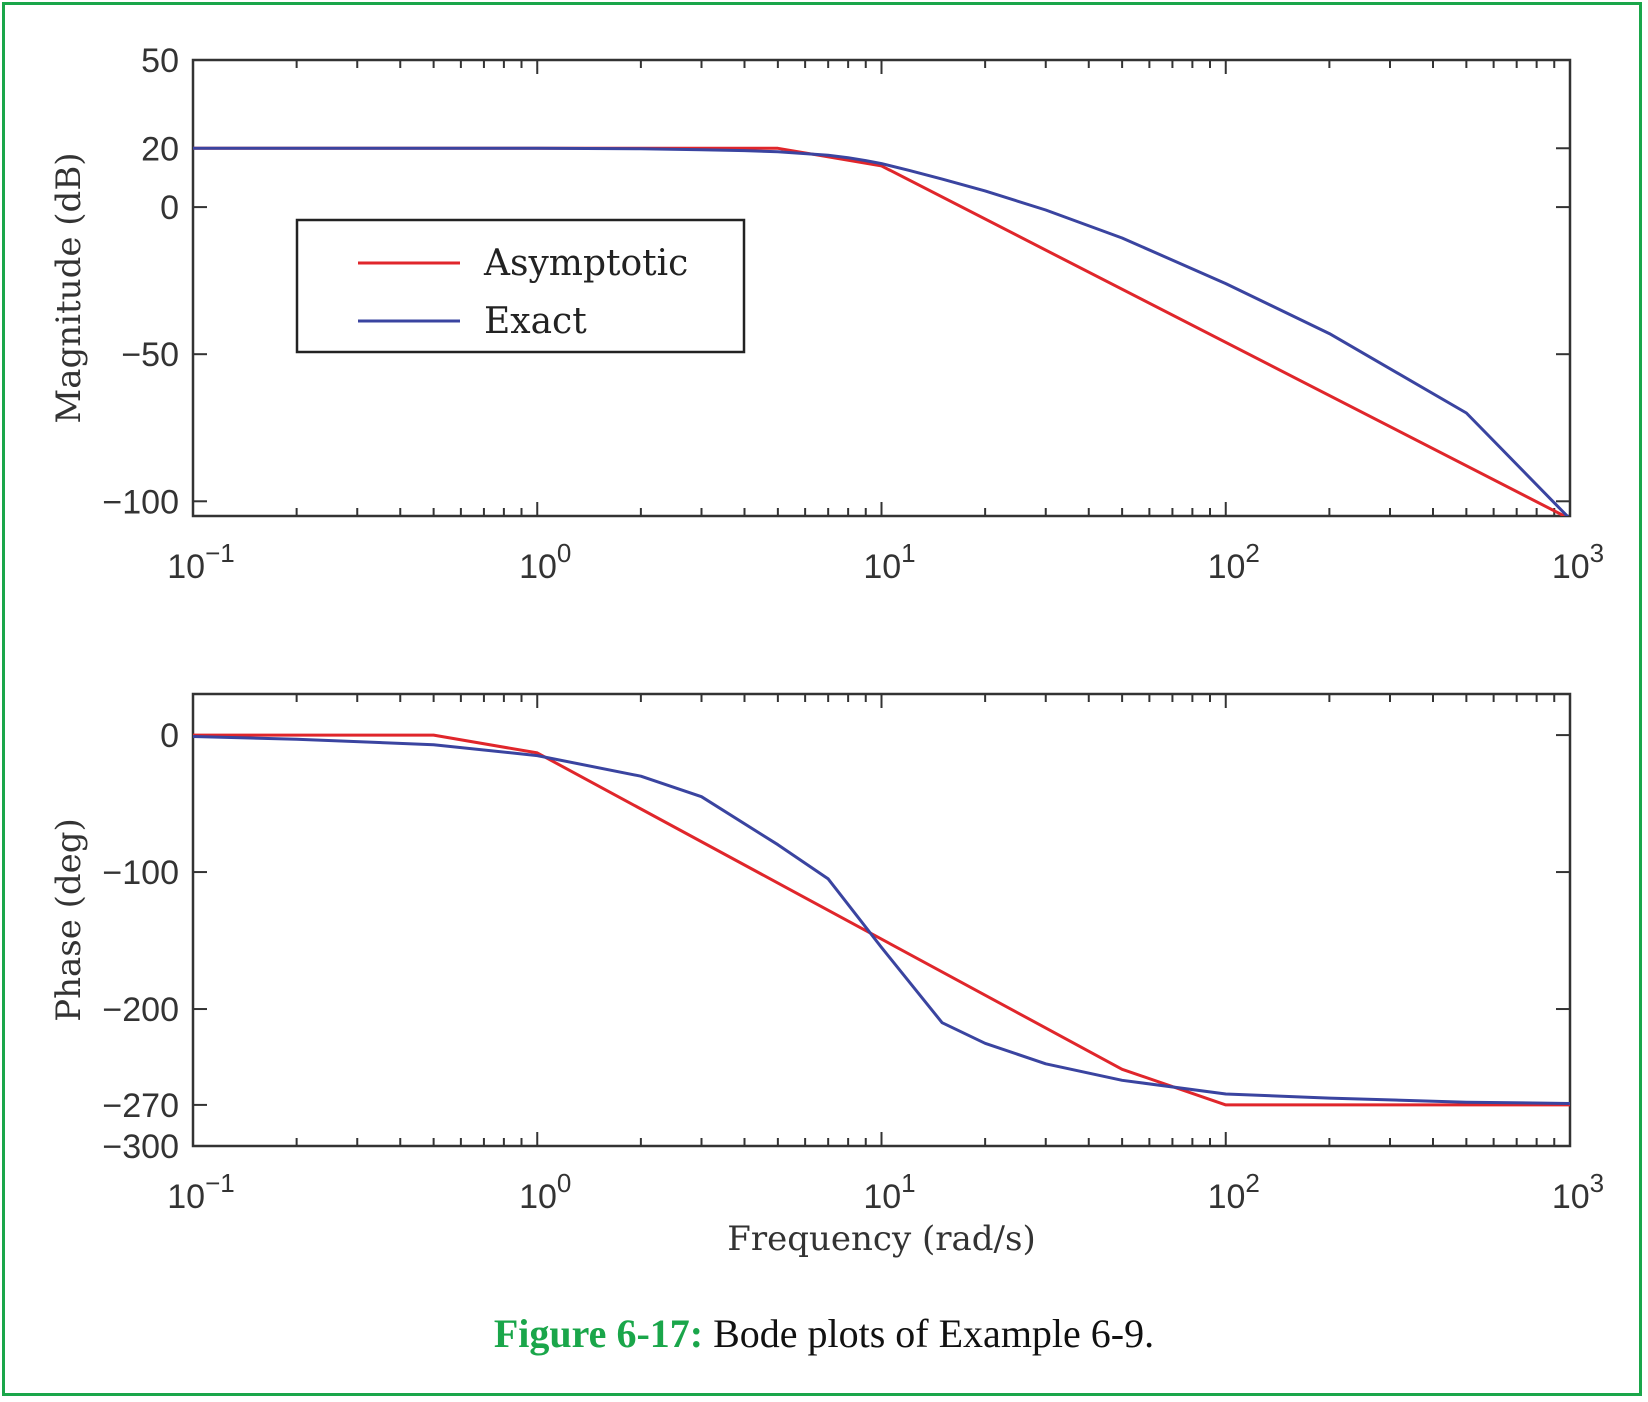 The width and height of the screenshot is (1648, 1402). What do you see at coordinates (160, 149) in the screenshot?
I see `y-tick-label: 20` at bounding box center [160, 149].